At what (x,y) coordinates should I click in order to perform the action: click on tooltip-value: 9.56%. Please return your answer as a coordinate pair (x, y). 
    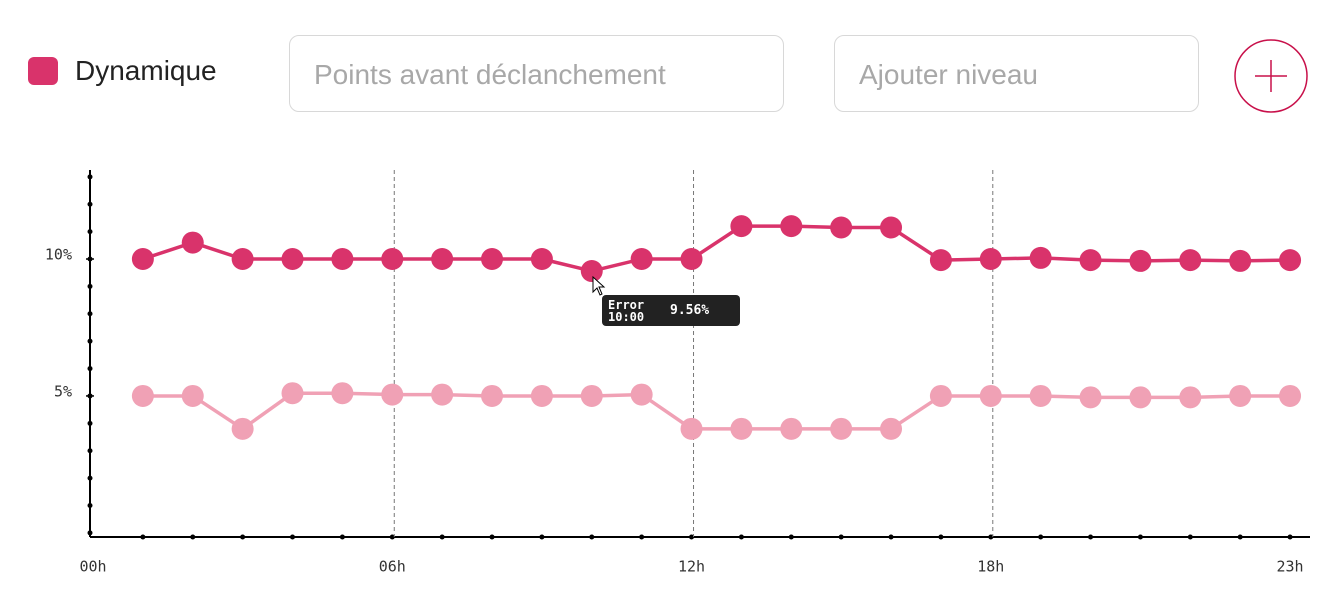
    Looking at the image, I should click on (690, 310).